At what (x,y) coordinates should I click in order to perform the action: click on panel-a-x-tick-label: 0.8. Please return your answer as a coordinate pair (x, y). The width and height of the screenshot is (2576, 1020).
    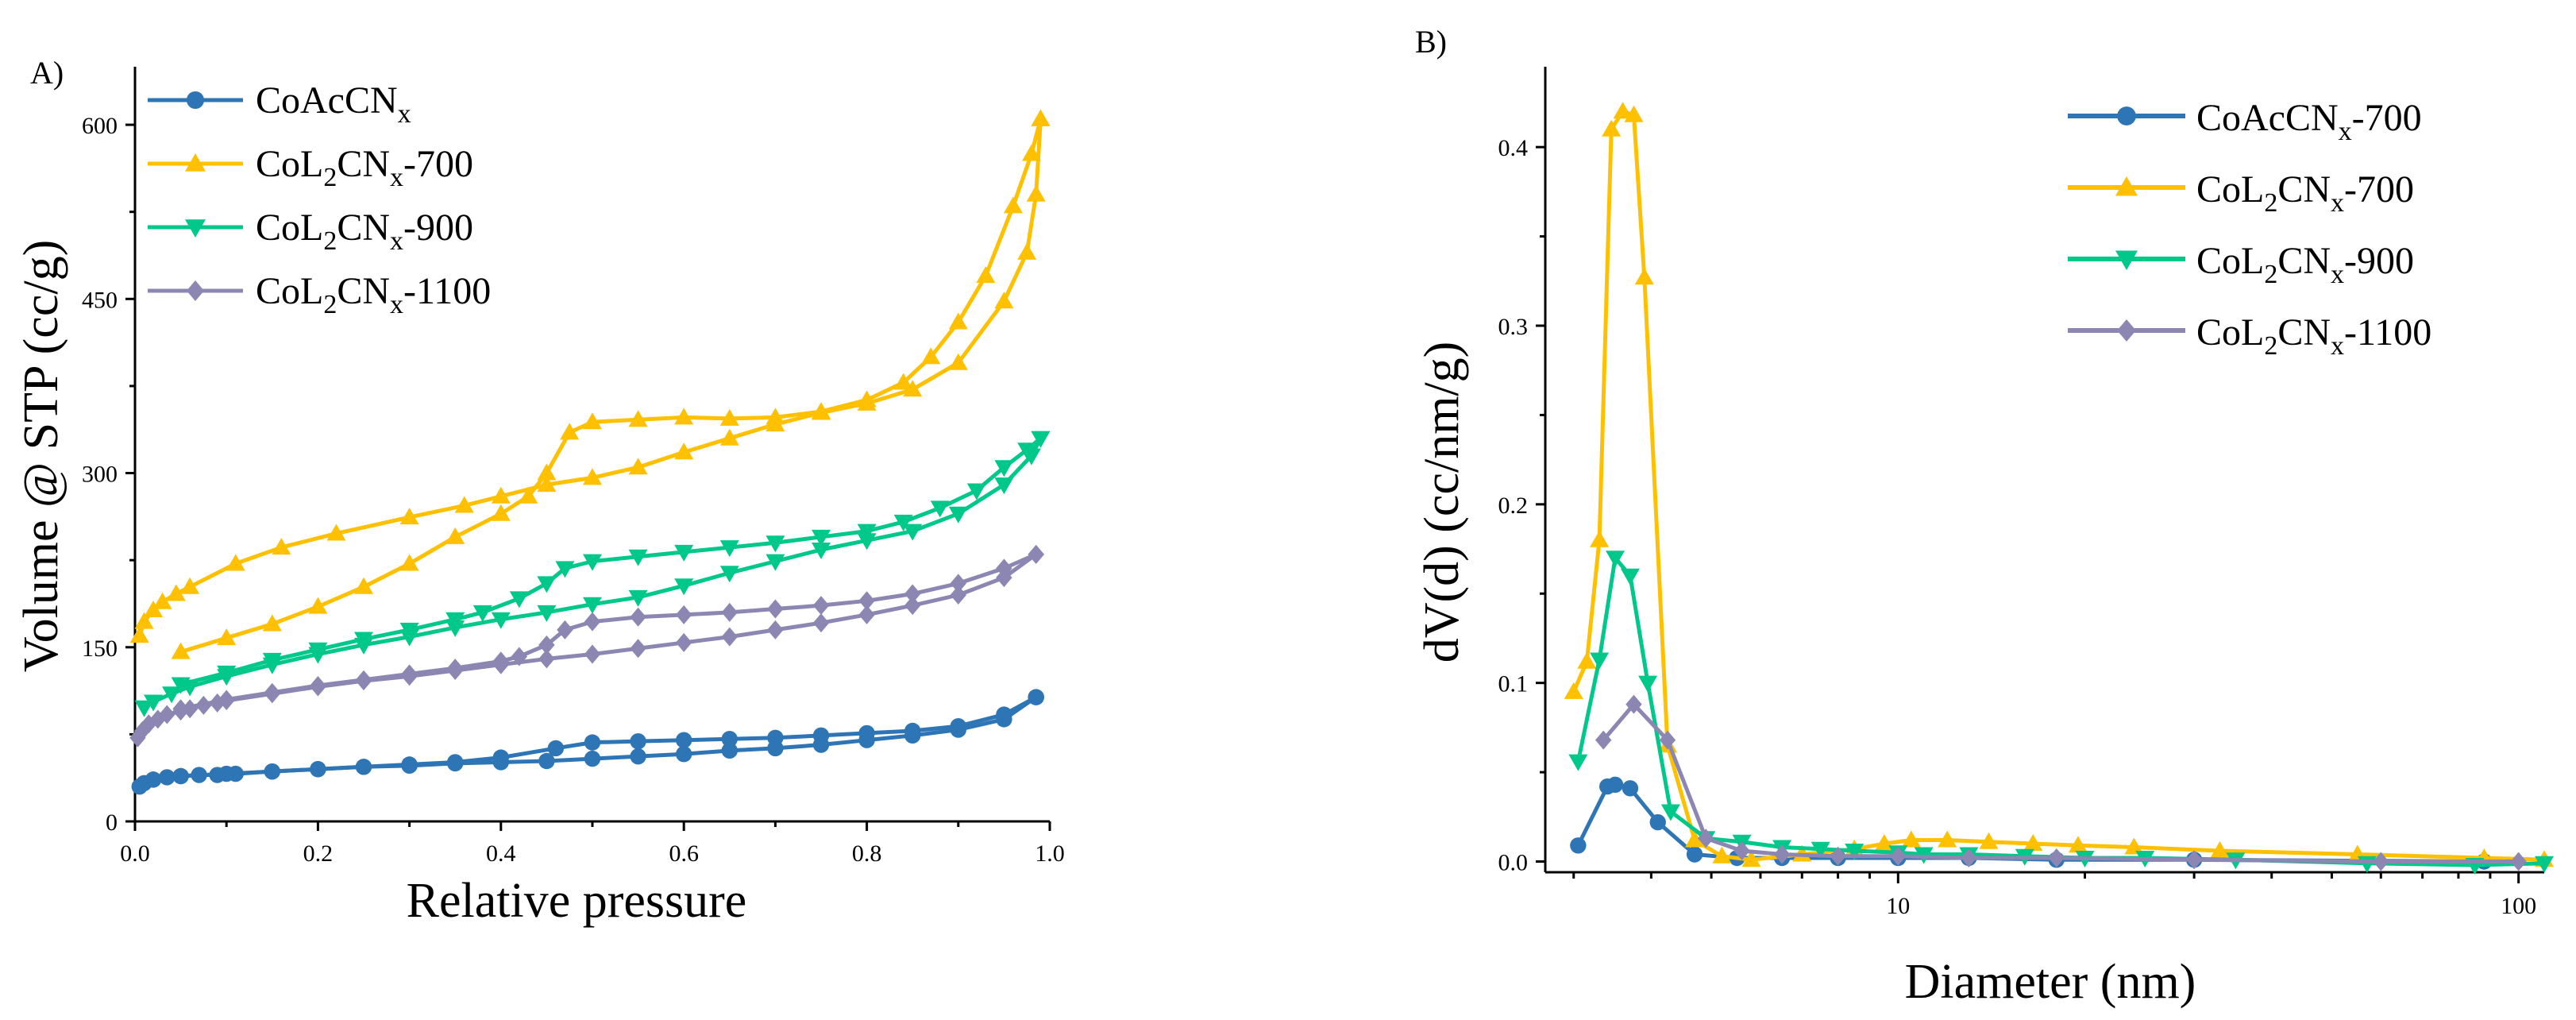
    Looking at the image, I should click on (867, 853).